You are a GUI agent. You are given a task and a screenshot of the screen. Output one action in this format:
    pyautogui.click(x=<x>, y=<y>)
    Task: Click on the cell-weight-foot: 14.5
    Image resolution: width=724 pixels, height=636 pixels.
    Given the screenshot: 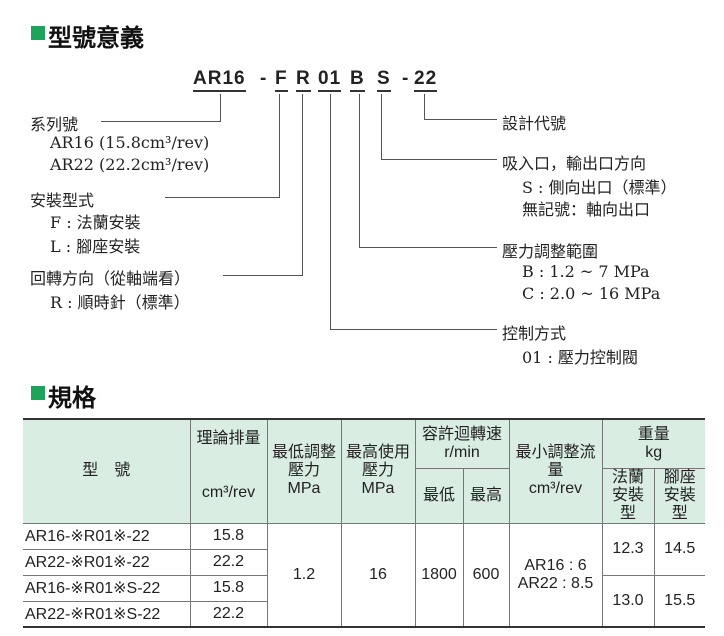 What is the action you would take?
    pyautogui.click(x=679, y=549)
    